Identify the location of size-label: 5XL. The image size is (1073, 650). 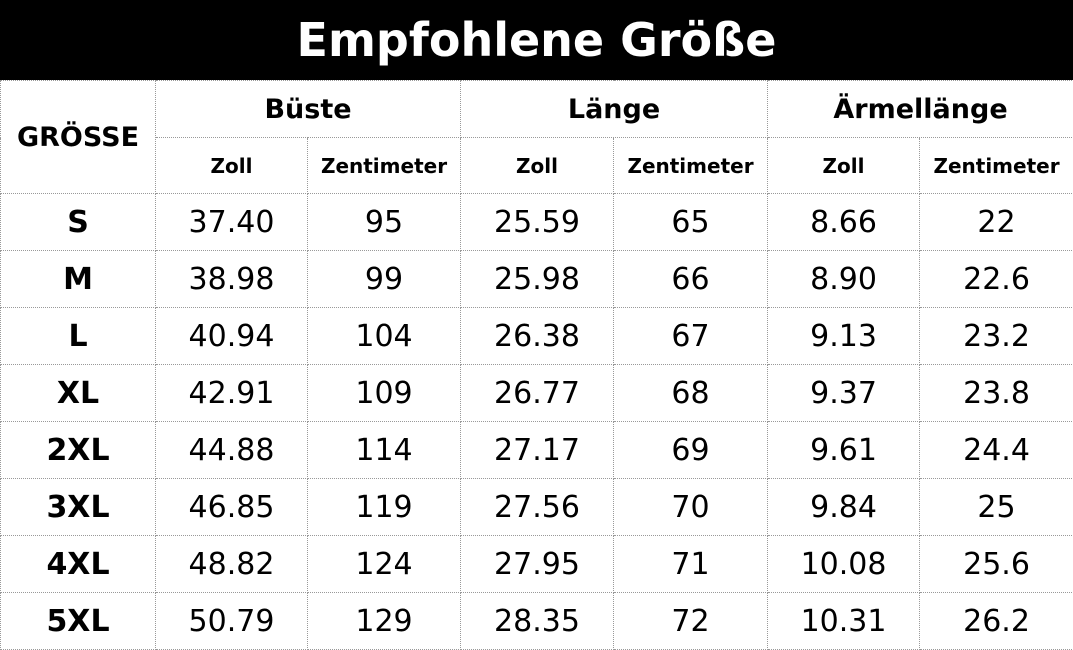
(78, 621).